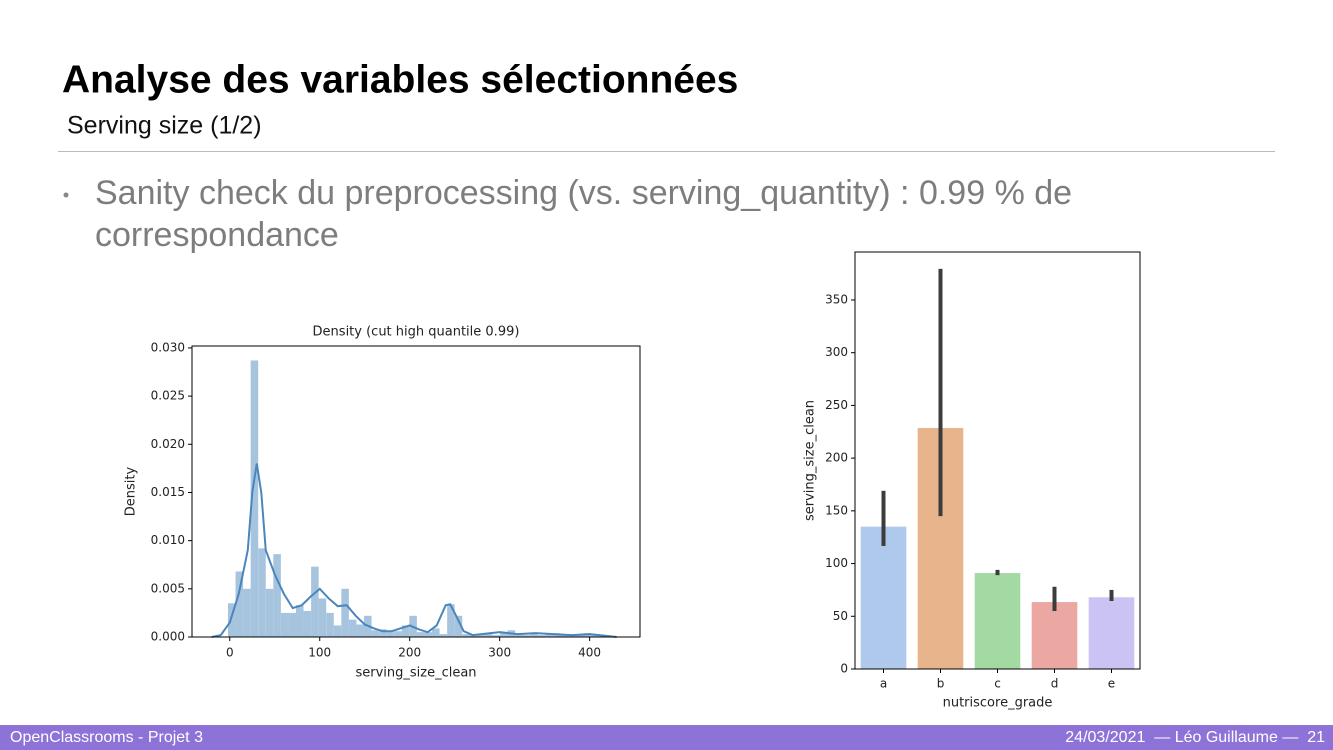 The height and width of the screenshot is (750, 1333). Describe the element at coordinates (168, 492) in the screenshot. I see `y-tick-label: 0.015` at that location.